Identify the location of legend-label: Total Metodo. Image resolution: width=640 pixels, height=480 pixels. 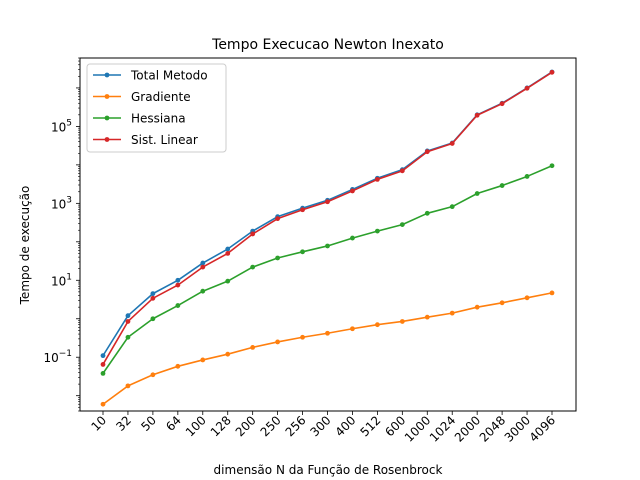
(169, 76).